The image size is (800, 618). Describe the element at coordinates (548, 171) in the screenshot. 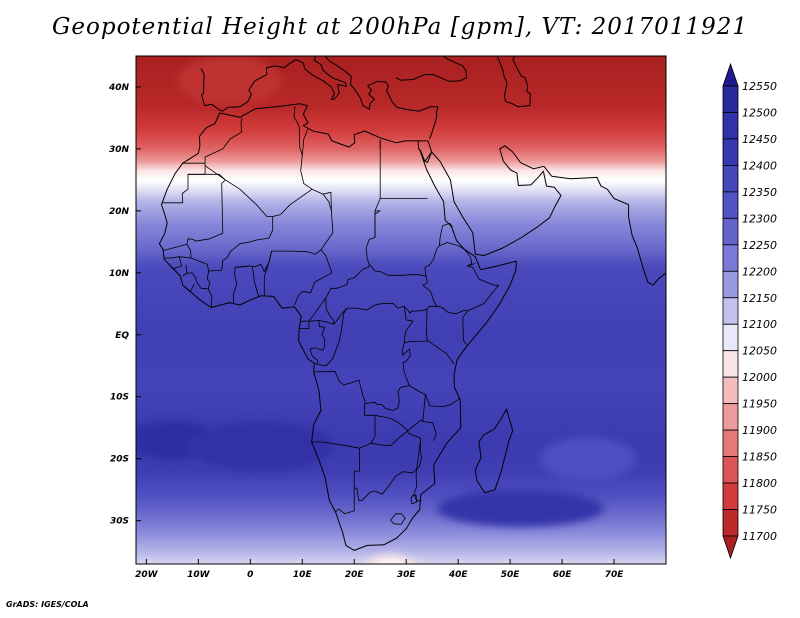

I see `coastline-arabia-india` at that location.